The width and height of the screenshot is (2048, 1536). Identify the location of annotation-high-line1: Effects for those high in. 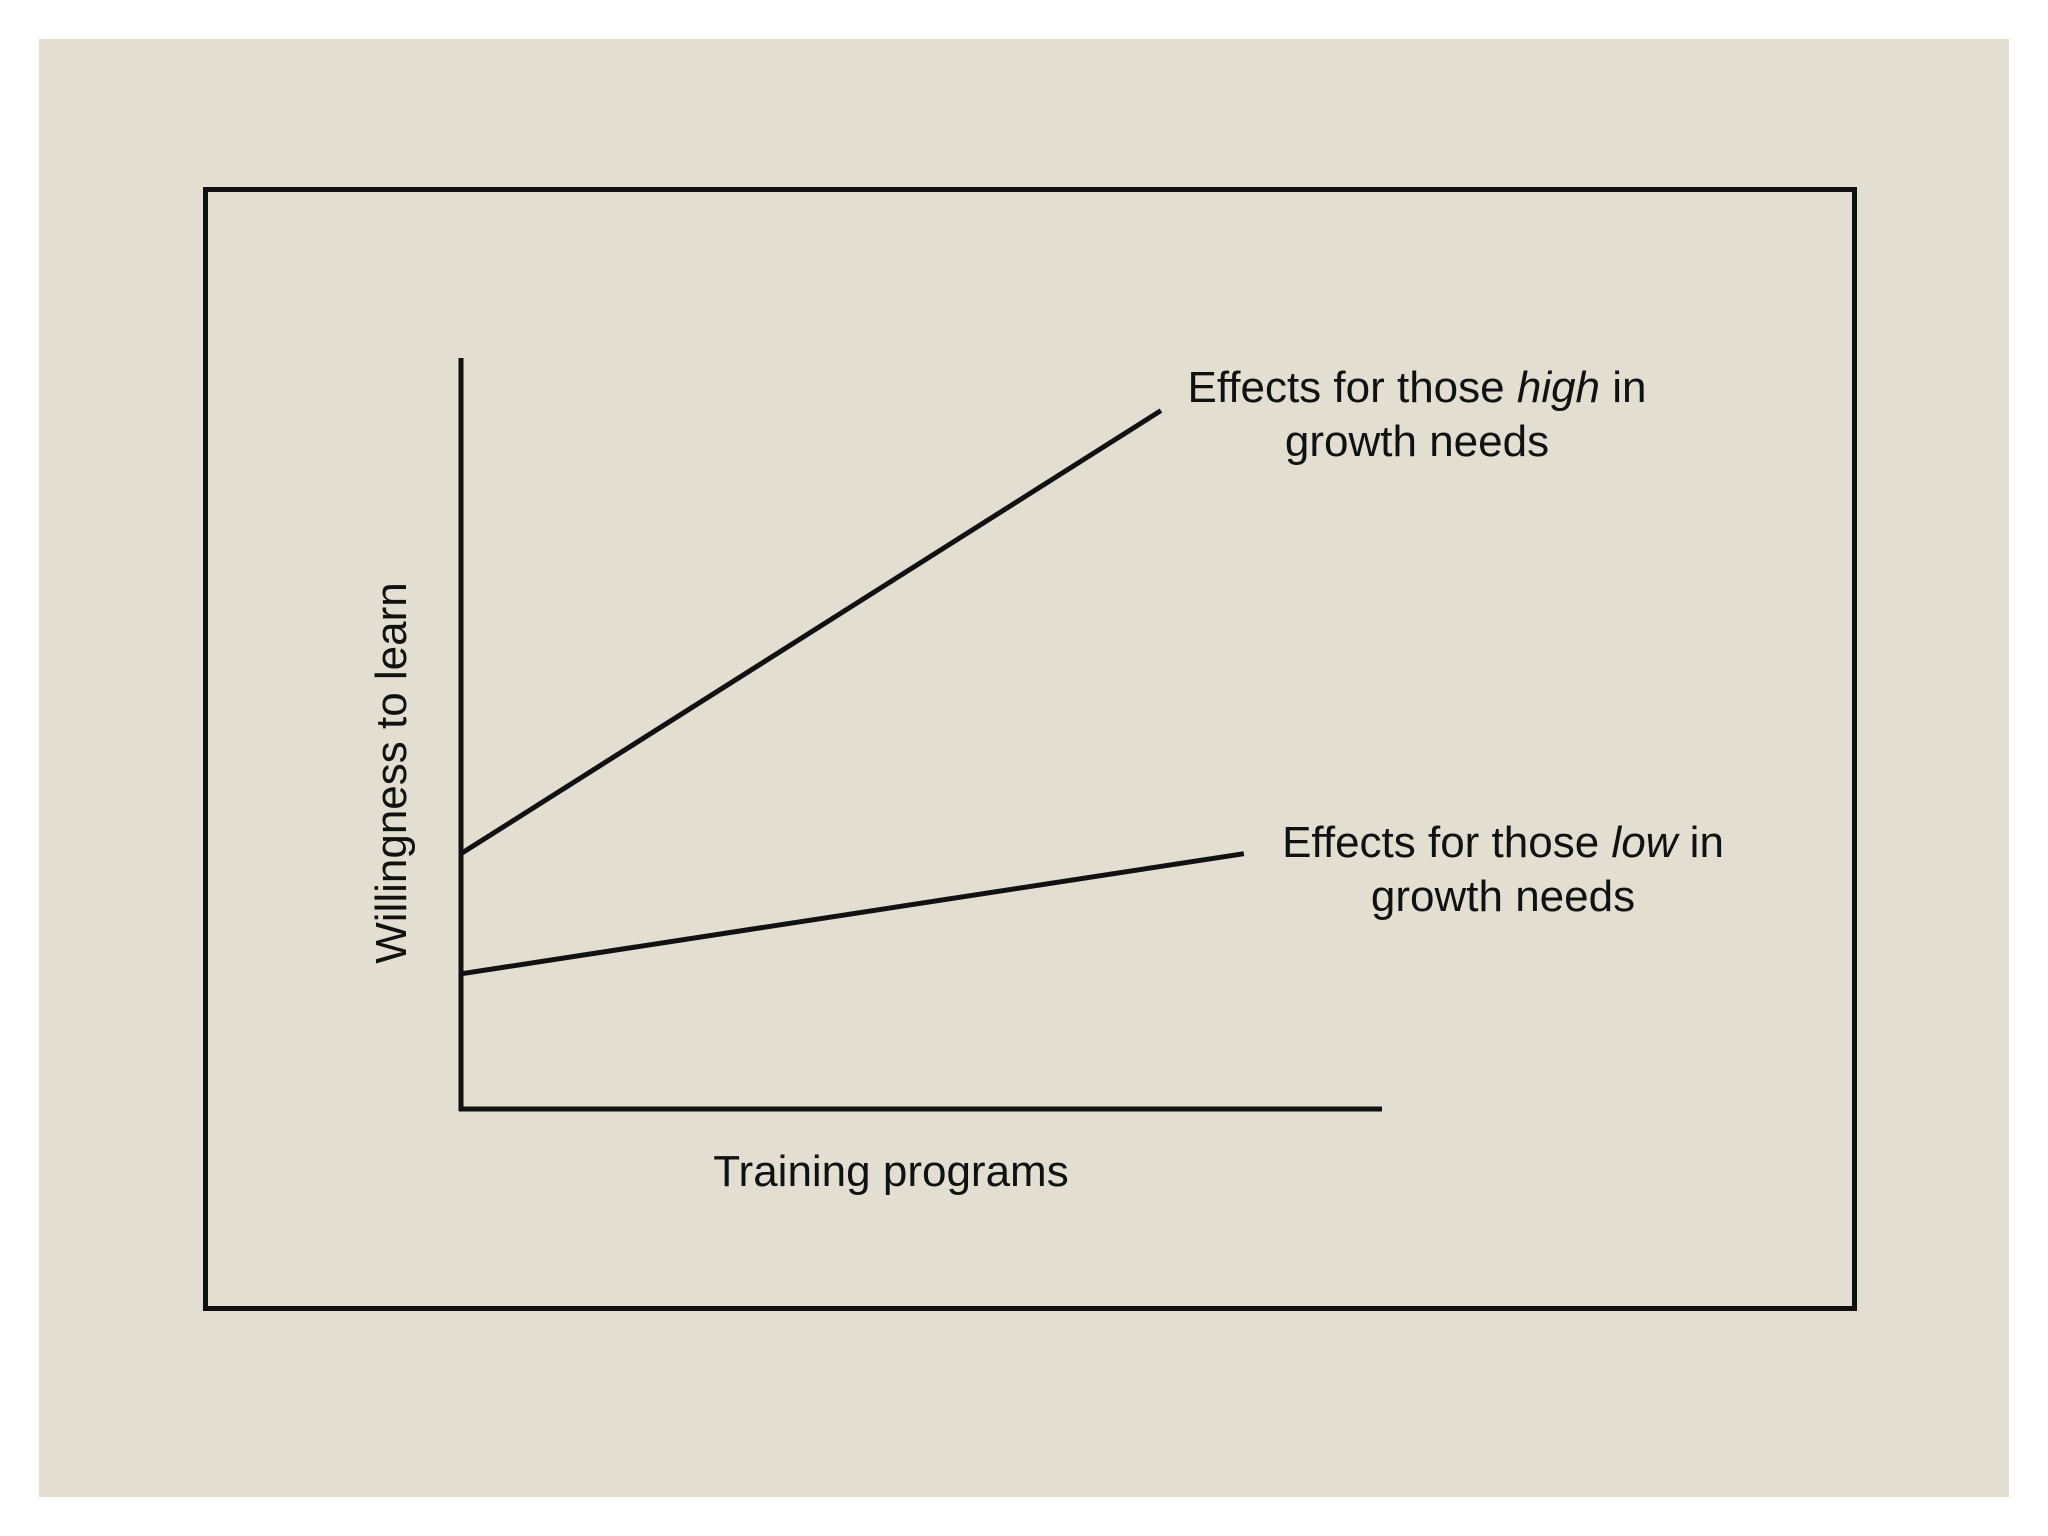
(1416, 387).